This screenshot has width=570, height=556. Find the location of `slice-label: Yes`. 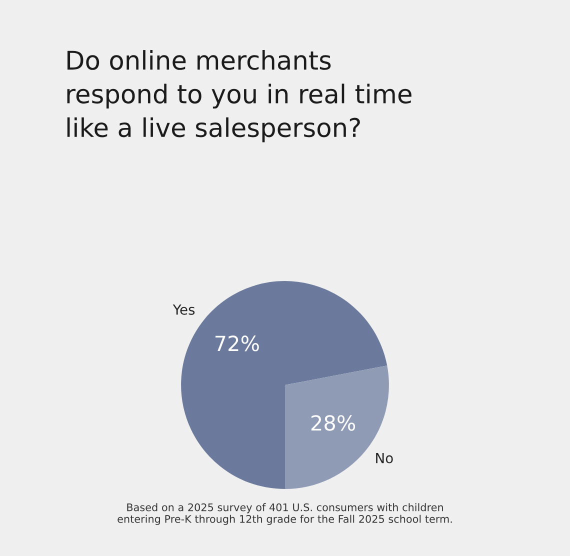

slice-label: Yes is located at coordinates (183, 309).